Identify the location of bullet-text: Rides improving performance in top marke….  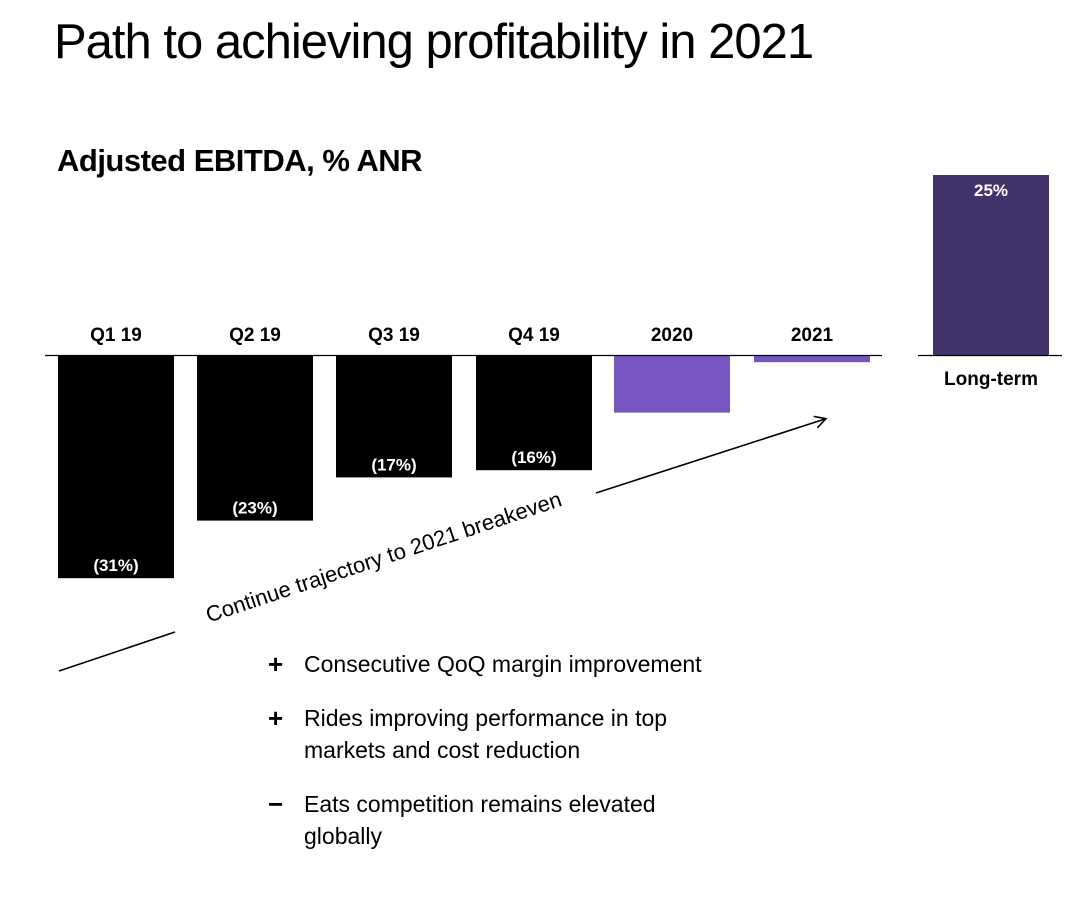
(486, 734).